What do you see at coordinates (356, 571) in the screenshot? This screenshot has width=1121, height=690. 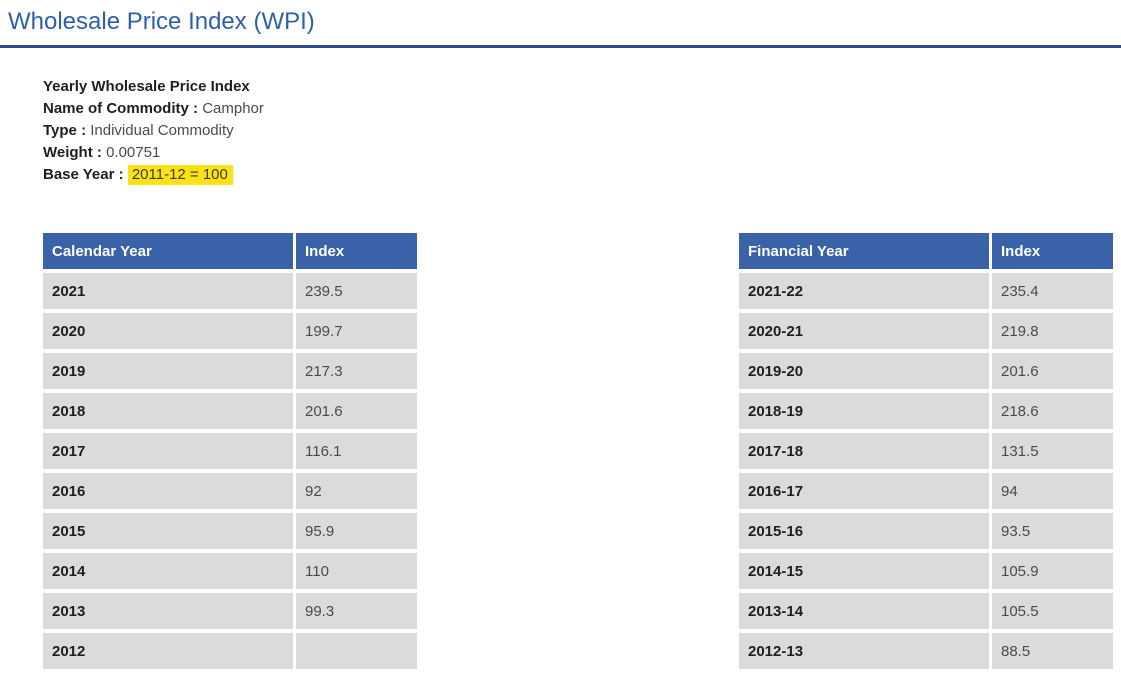 I see `index-cell: 110` at bounding box center [356, 571].